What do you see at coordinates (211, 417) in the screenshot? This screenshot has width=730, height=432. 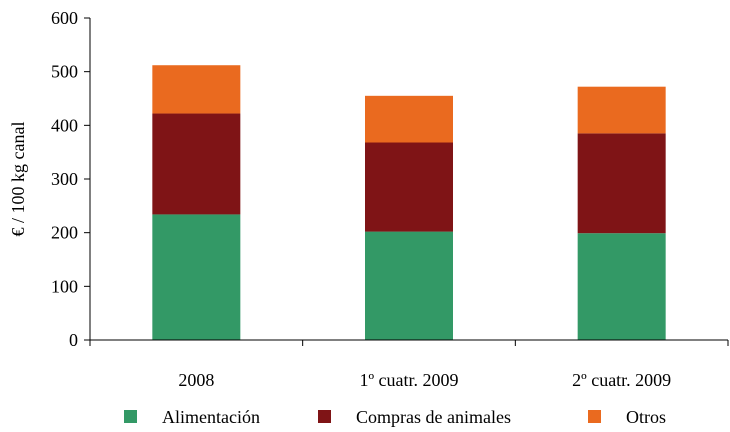 I see `legend-label: Alimentación` at bounding box center [211, 417].